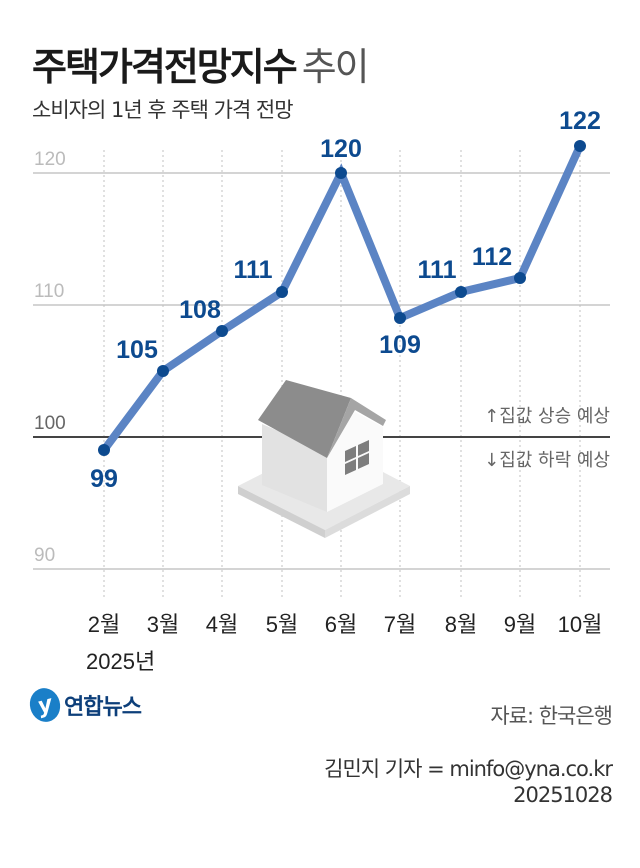 Image resolution: width=640 pixels, height=868 pixels. I want to click on legend-rise: ↑집값 상승 예상, so click(547, 416).